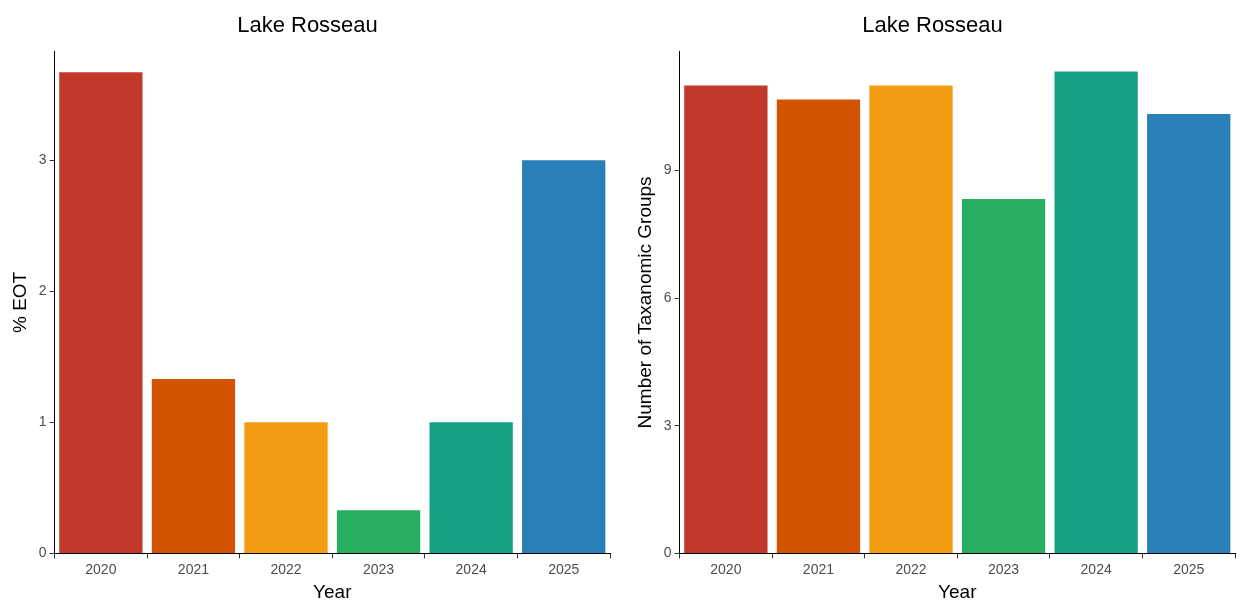  I want to click on y-axis-title: % EOT, so click(19, 302).